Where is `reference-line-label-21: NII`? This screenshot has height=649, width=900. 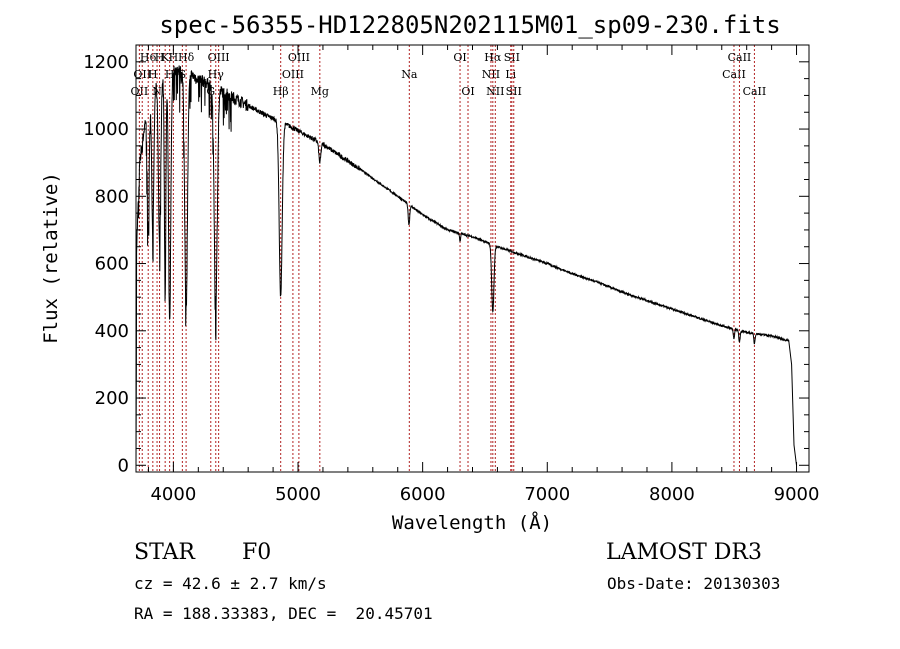
reference-line-label-21: NII is located at coordinates (491, 74).